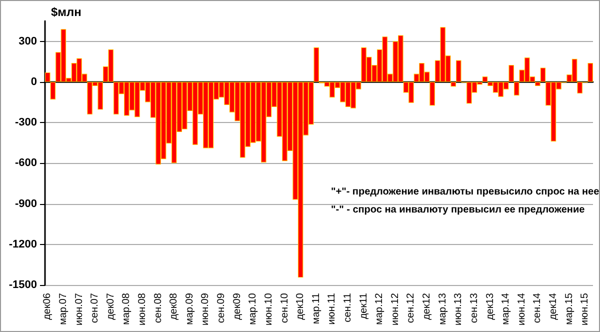 The image size is (600, 332). Describe the element at coordinates (553, 306) in the screenshot. I see `x-tick-label: дек14` at that location.